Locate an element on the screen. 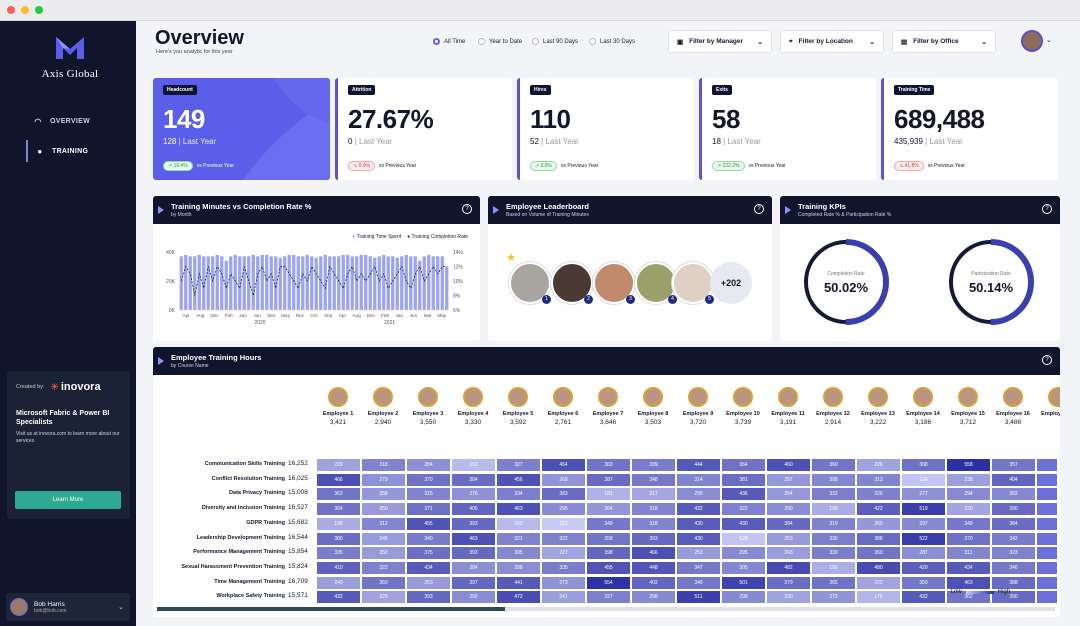 The height and width of the screenshot is (626, 1080). brand-logo: Axis Global is located at coordinates (70, 57).